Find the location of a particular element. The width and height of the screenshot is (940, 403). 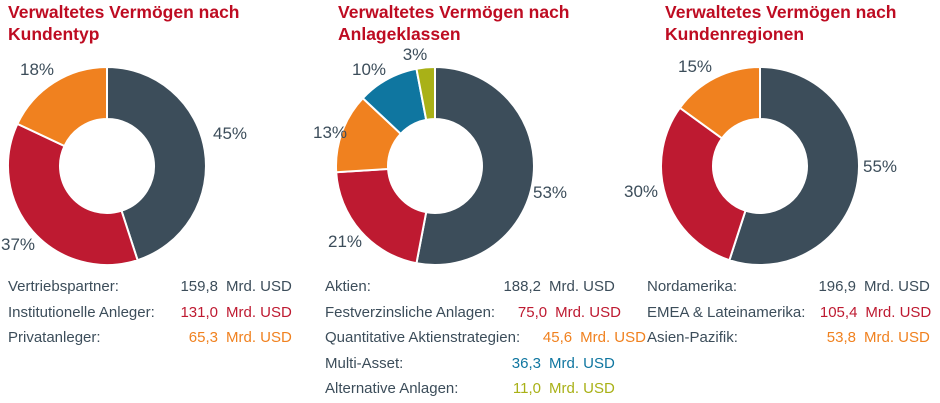

donut-chart-kundentyp is located at coordinates (107, 166).